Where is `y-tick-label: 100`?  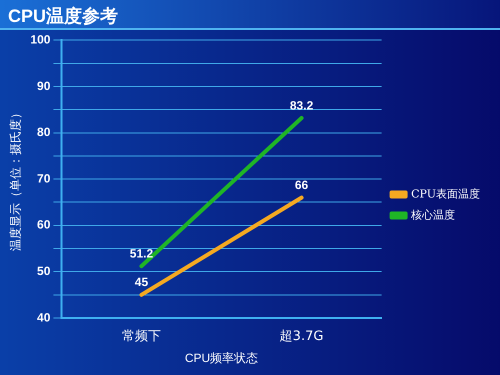
y-tick-label: 100 is located at coordinates (40, 39).